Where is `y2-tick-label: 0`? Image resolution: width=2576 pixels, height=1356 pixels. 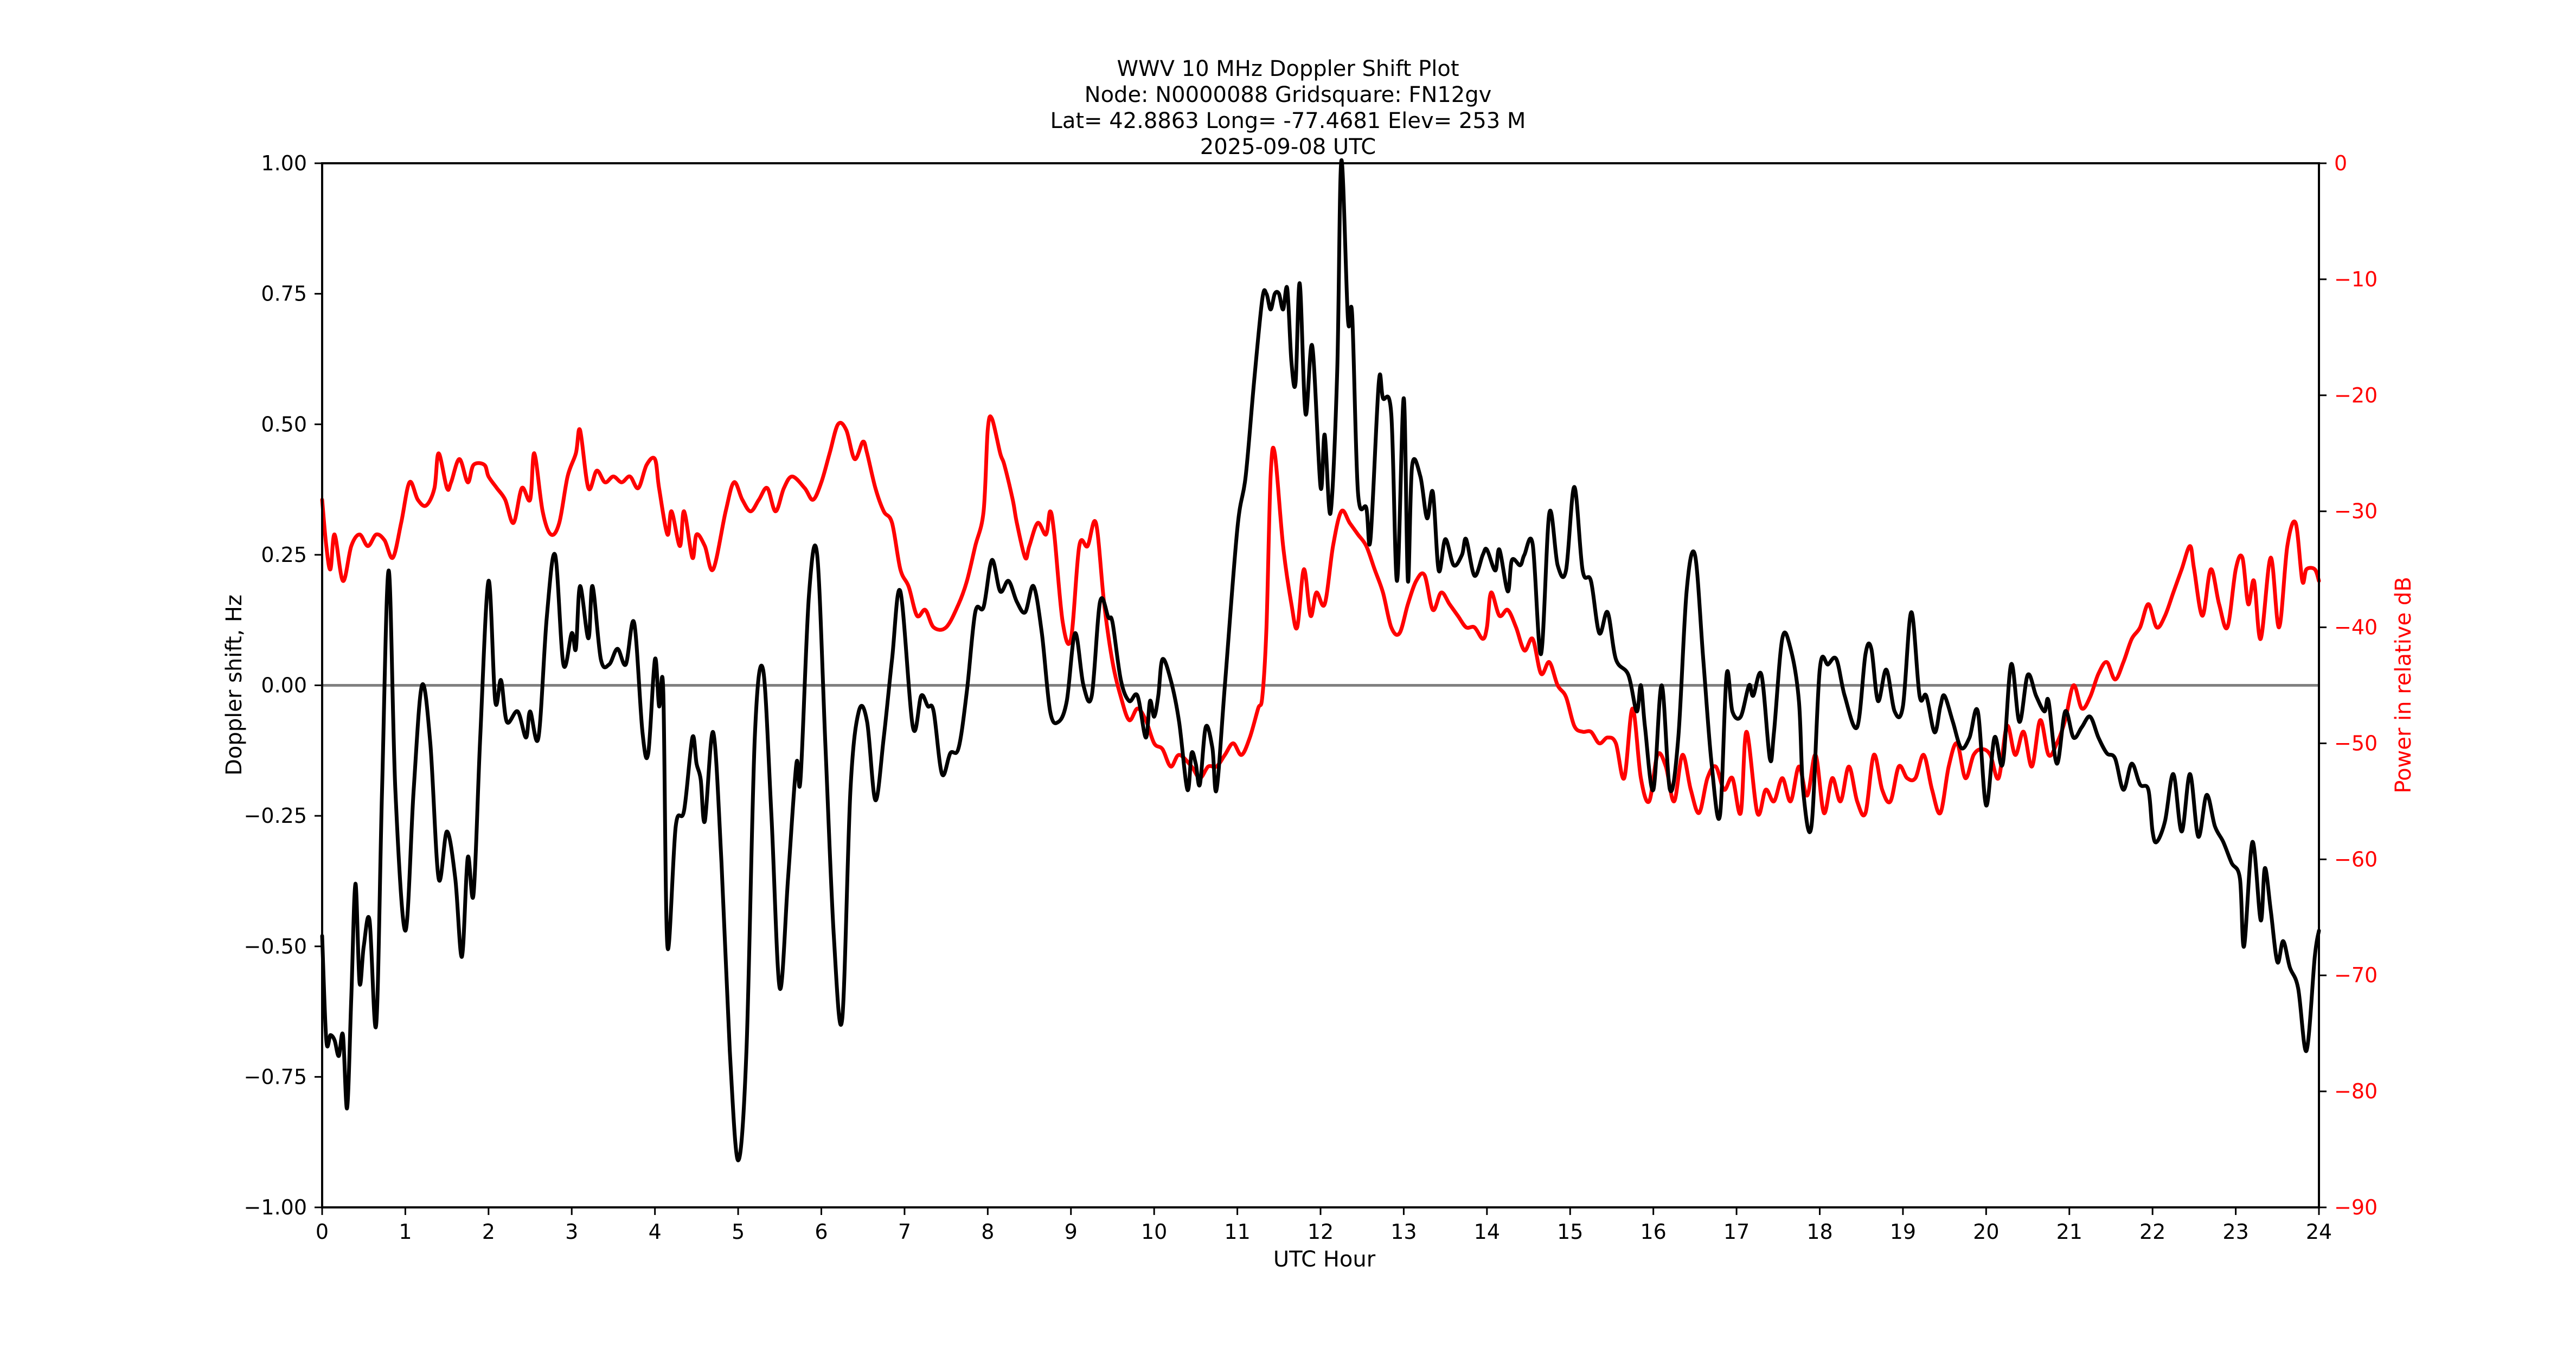
y2-tick-label: 0 is located at coordinates (2340, 163).